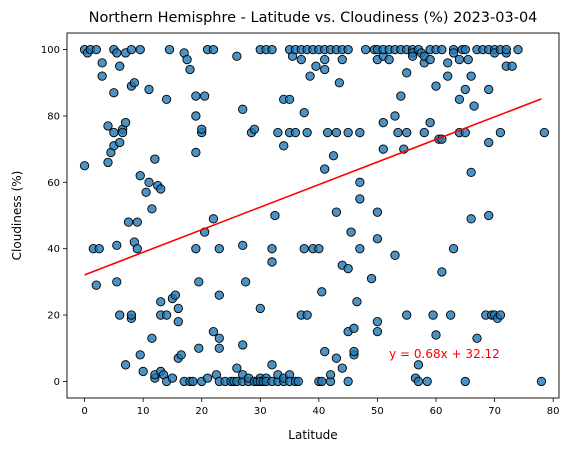 Image resolution: width=582 pixels, height=453 pixels. Describe the element at coordinates (54, 216) in the screenshot. I see `y-axis: 0 20 40 60 80 100` at that location.